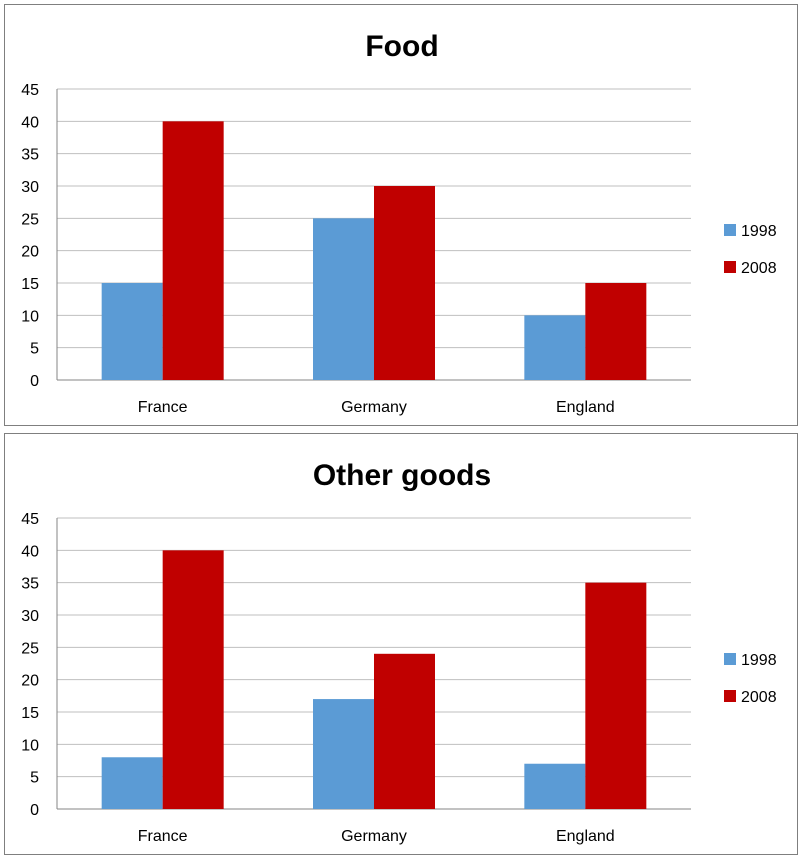 The image size is (805, 863). Describe the element at coordinates (401, 46) in the screenshot. I see `chart-title: Food` at that location.